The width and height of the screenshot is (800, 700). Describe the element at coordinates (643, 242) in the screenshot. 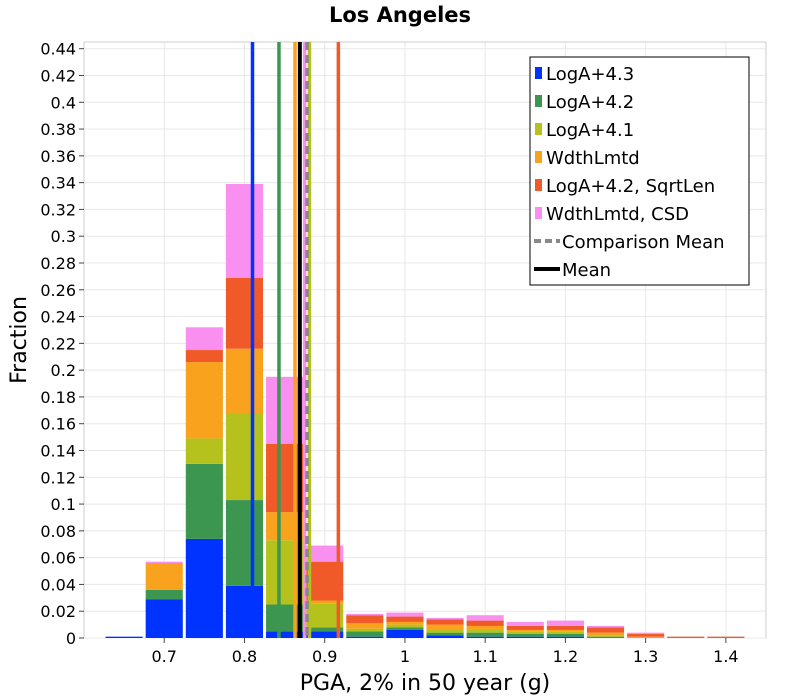

I see `legend-label: Comparison Mean` at that location.